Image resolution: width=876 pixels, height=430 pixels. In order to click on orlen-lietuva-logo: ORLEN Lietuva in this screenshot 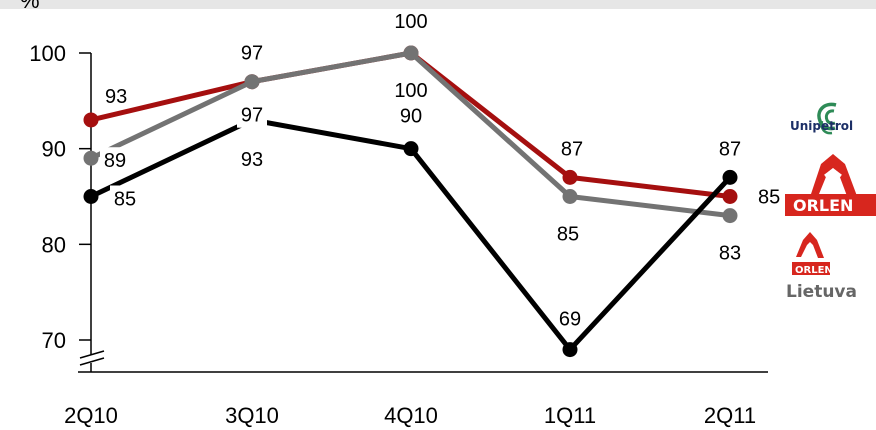, I will do `click(821, 267)`.